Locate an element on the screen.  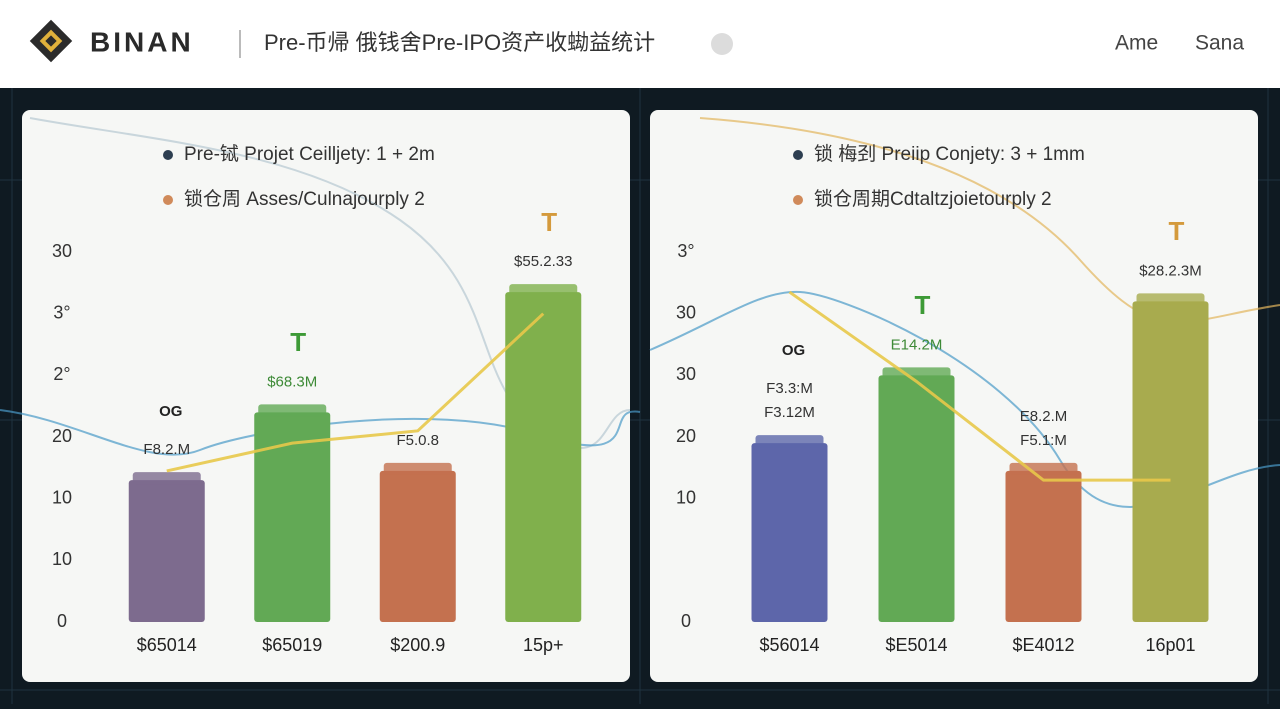
nav-link: Sana is located at coordinates (1219, 43).